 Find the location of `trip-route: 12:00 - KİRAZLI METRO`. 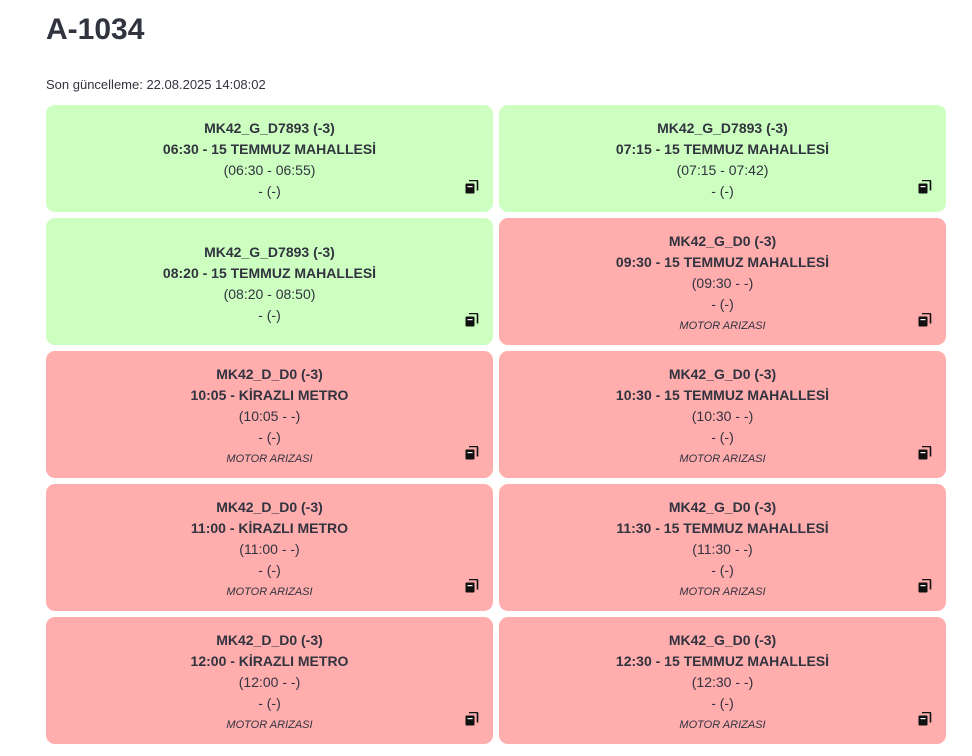

trip-route: 12:00 - KİRAZLI METRO is located at coordinates (269, 661).